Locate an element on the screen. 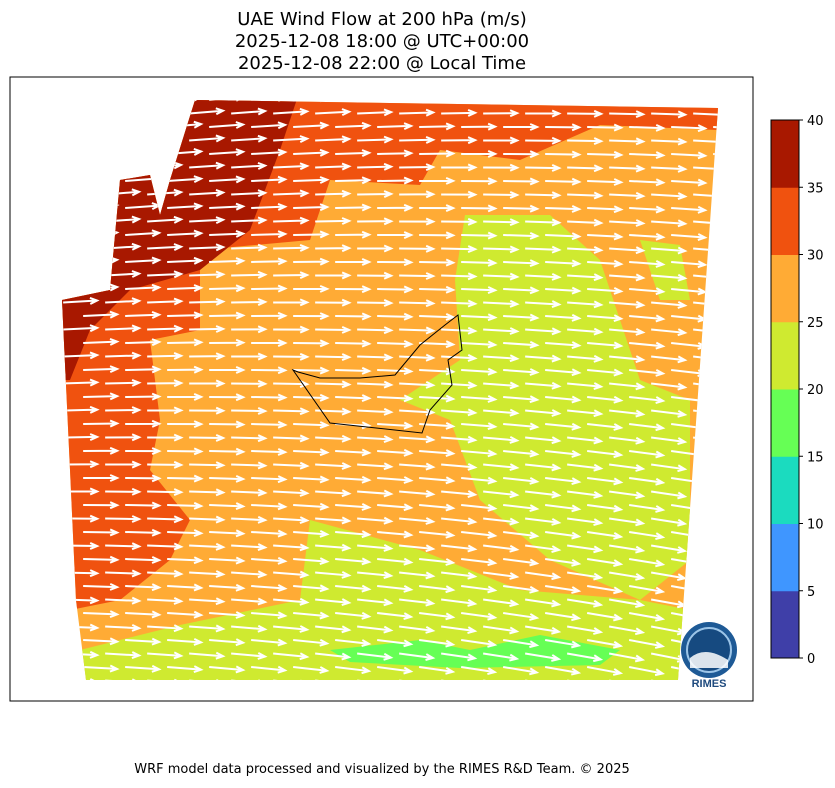  logo-text: RIMES is located at coordinates (709, 684).